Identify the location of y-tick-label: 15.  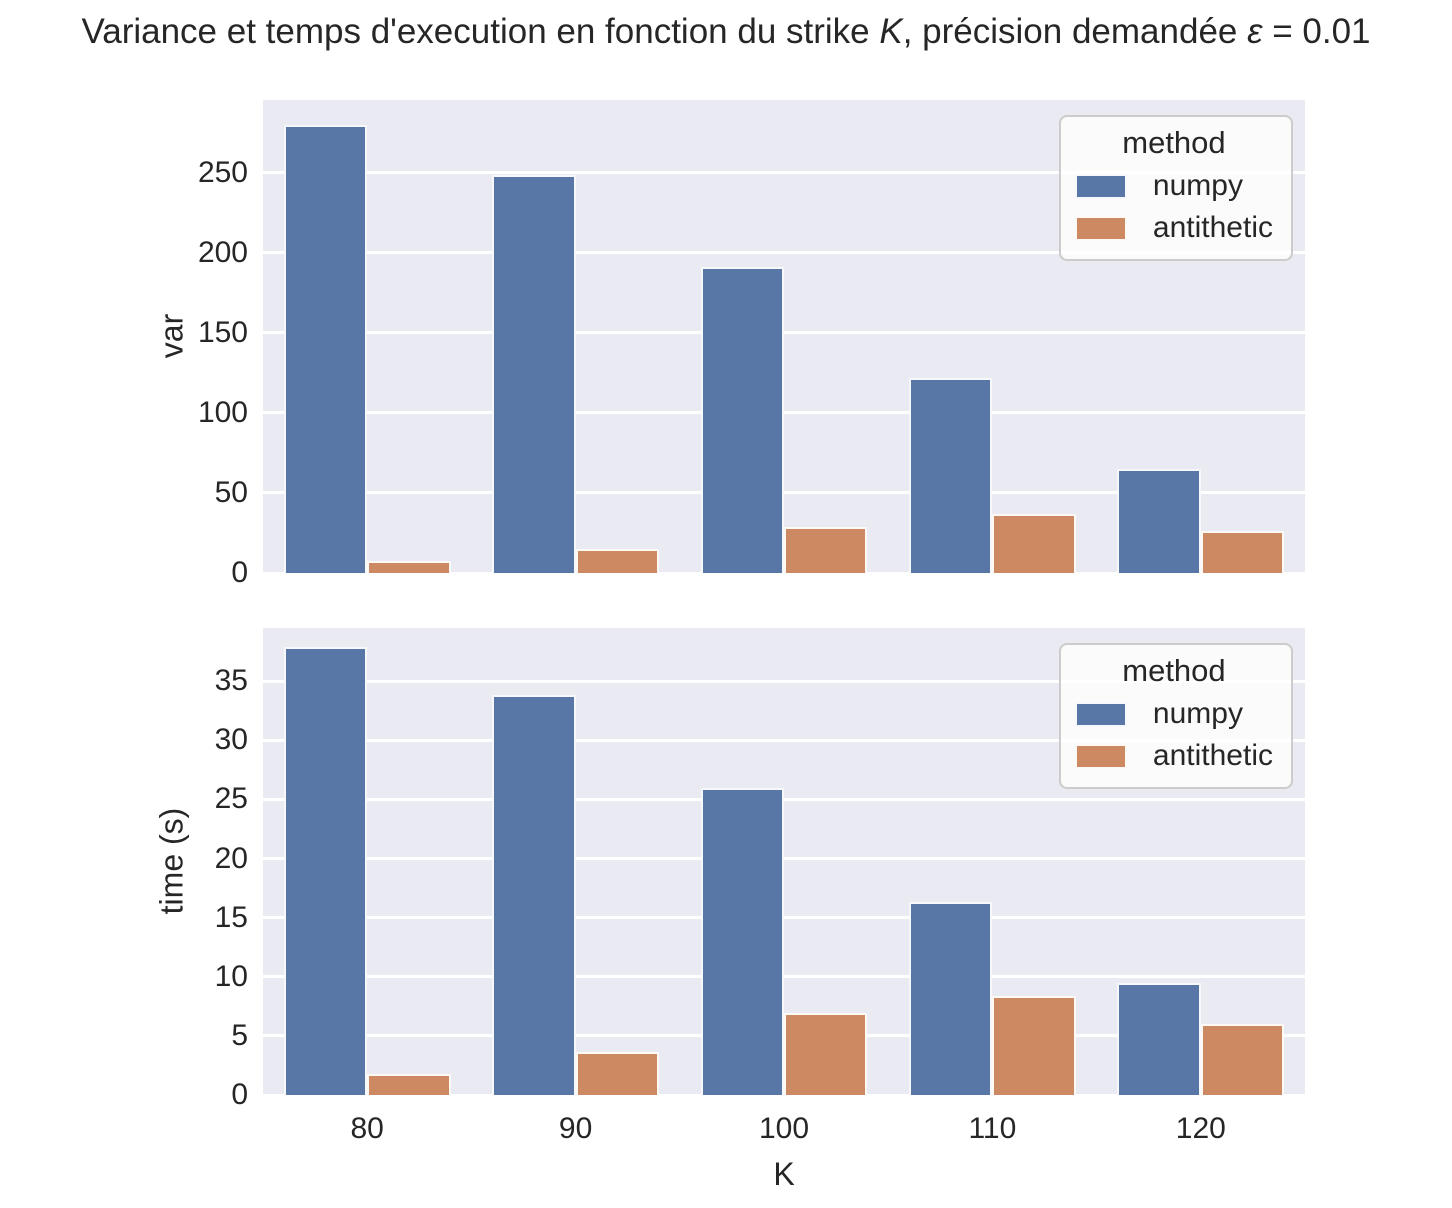
(231, 917).